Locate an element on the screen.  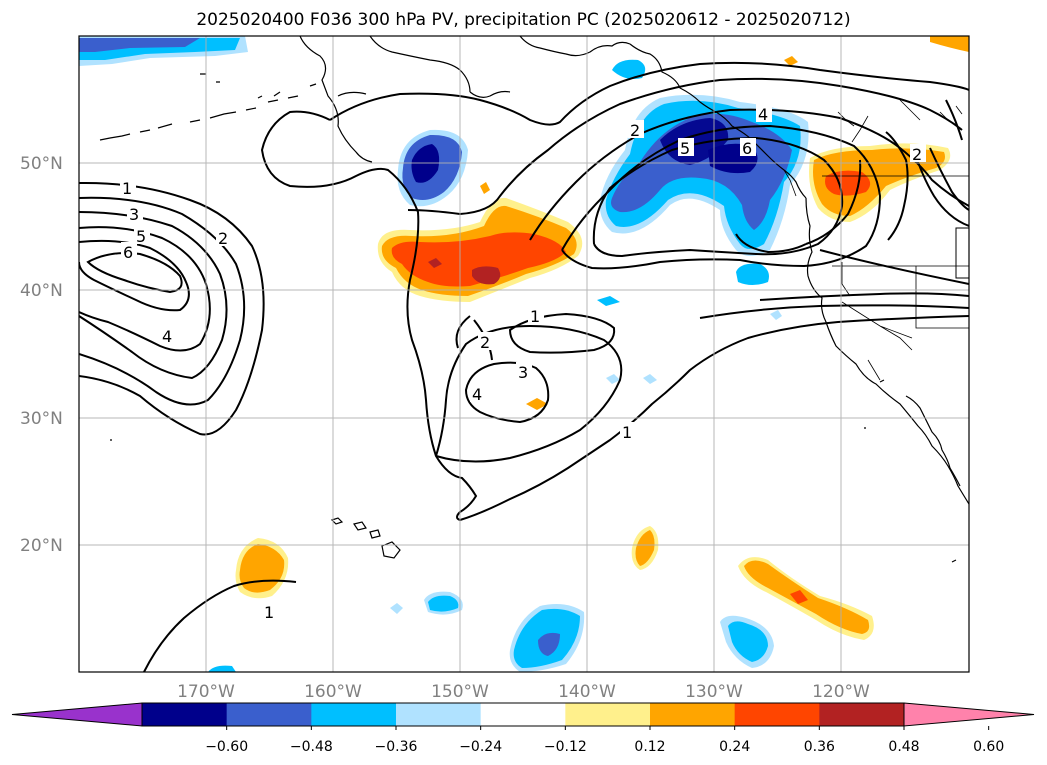
latitude-labels: 50°N 40°N 30°N 20°N is located at coordinates (41, 355).